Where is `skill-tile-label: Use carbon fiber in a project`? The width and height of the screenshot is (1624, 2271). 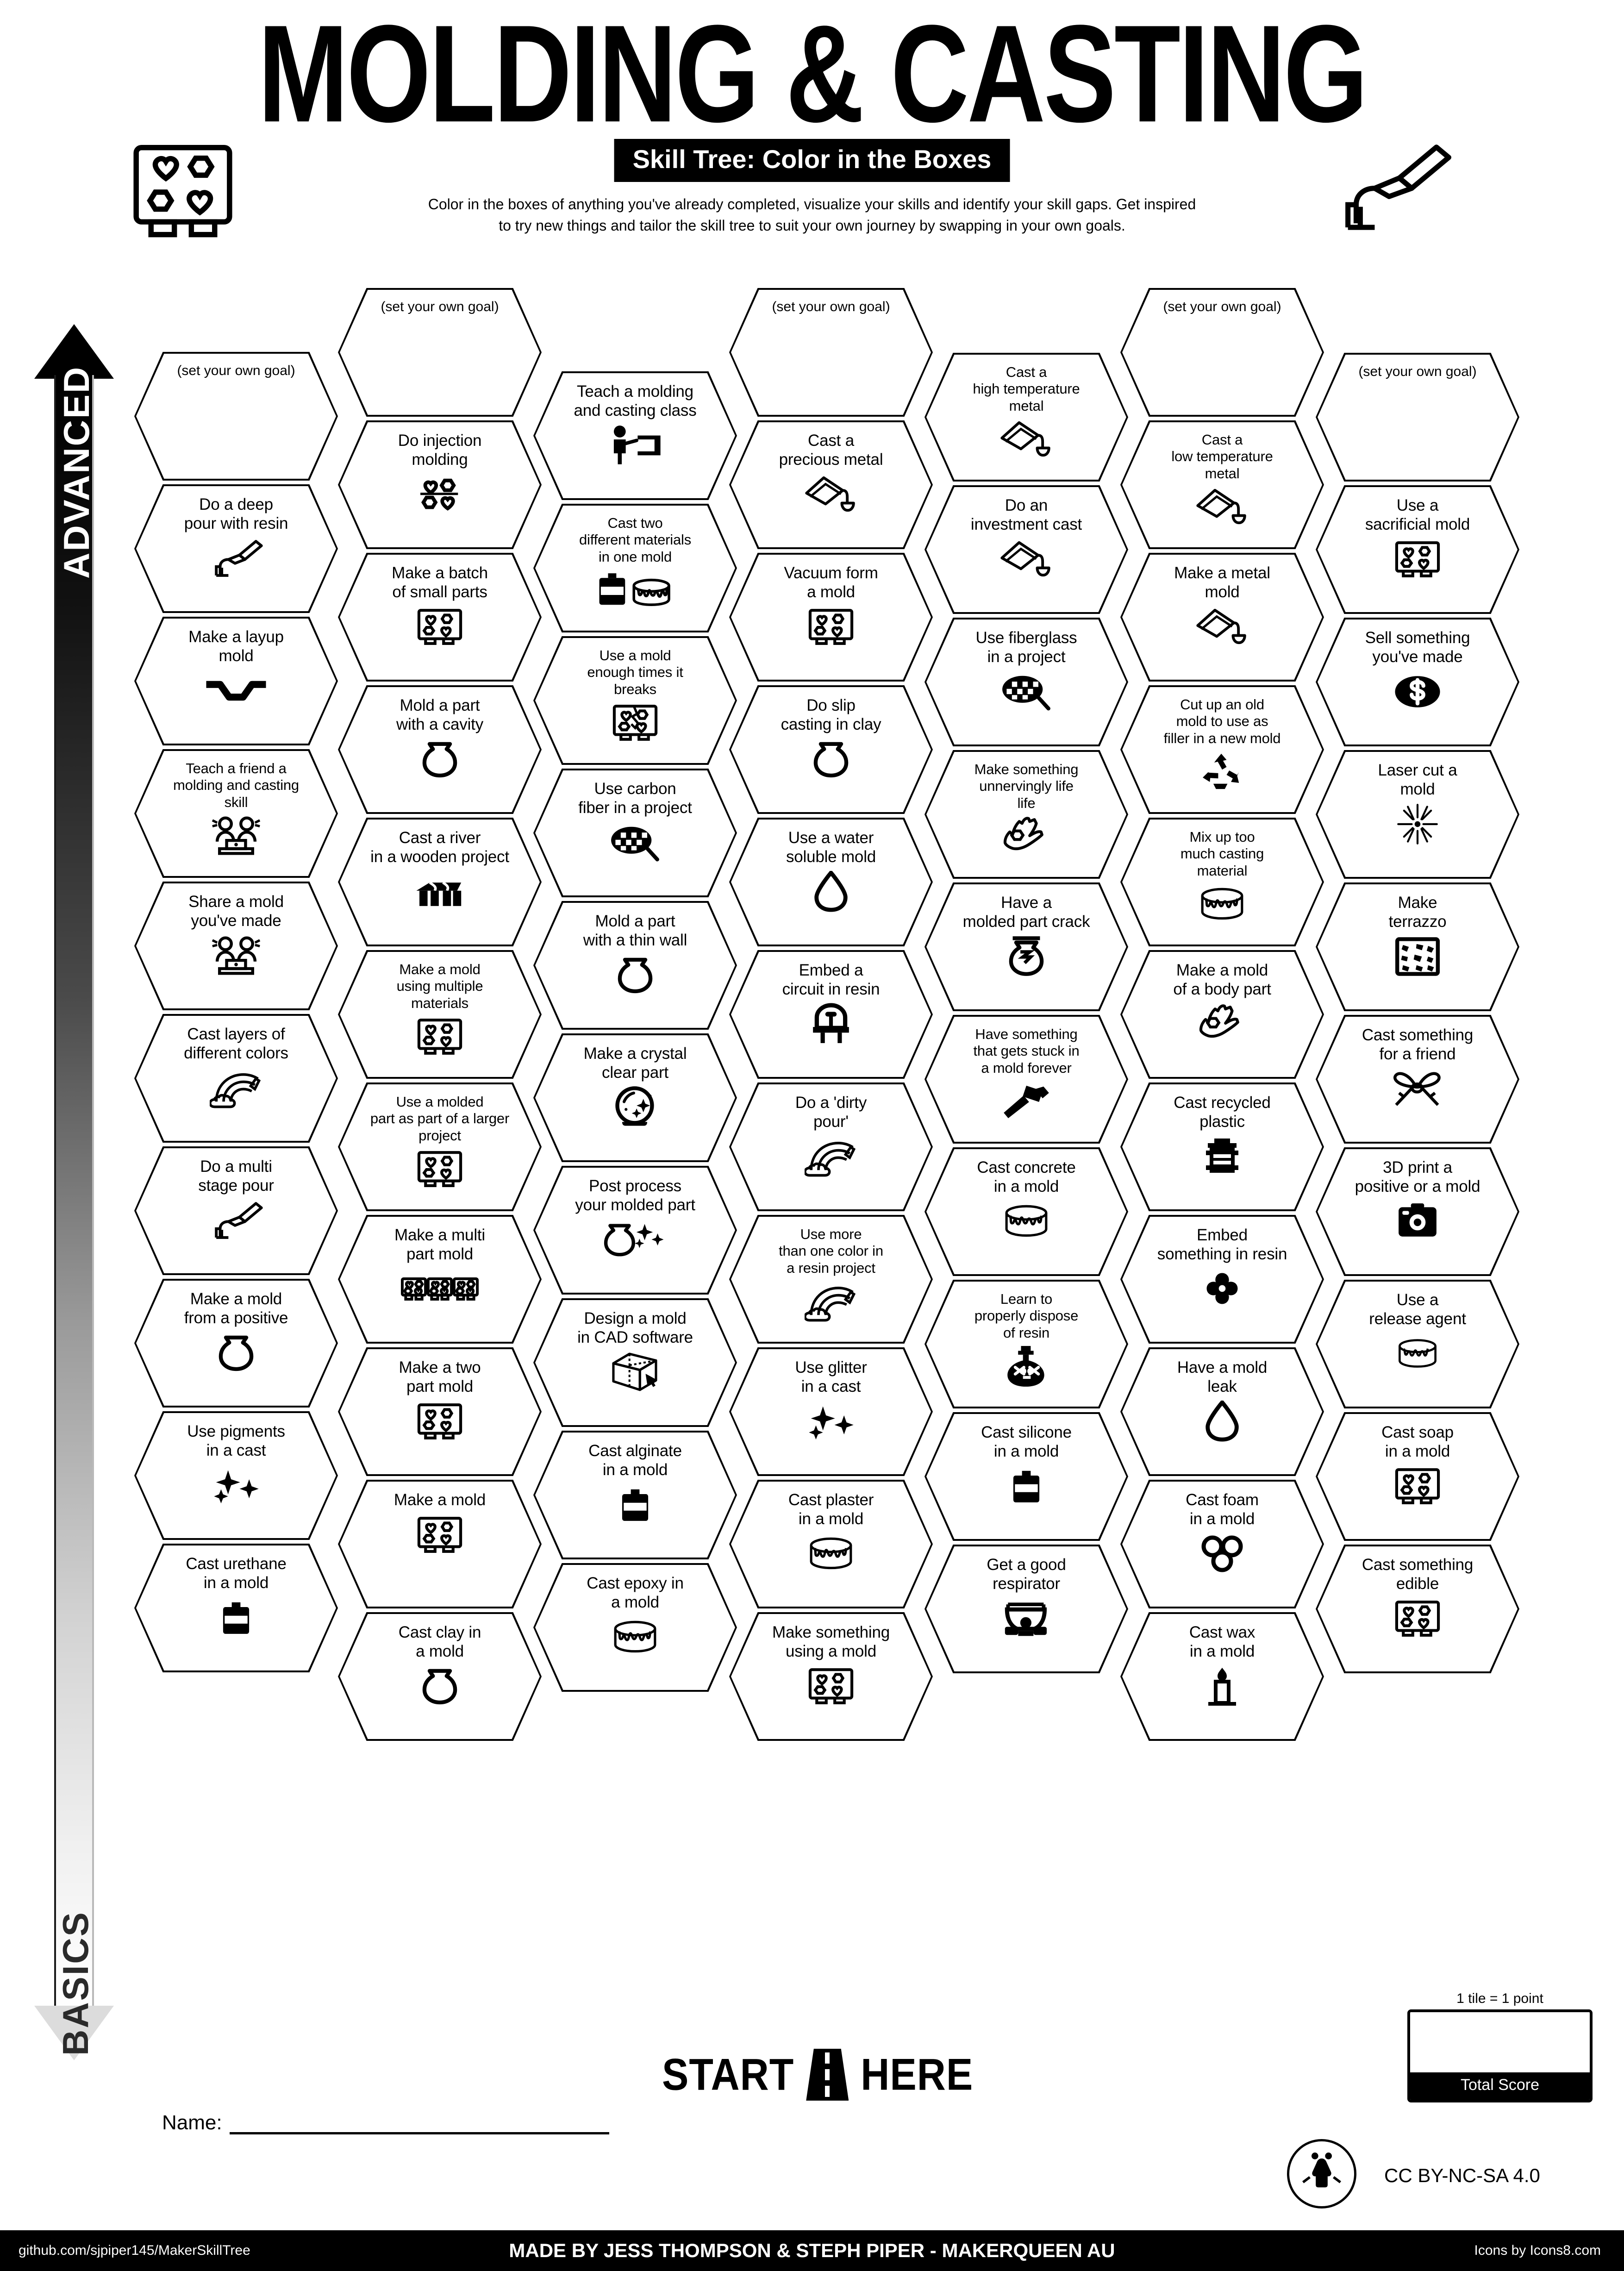 skill-tile-label: Use carbon fiber in a project is located at coordinates (635, 798).